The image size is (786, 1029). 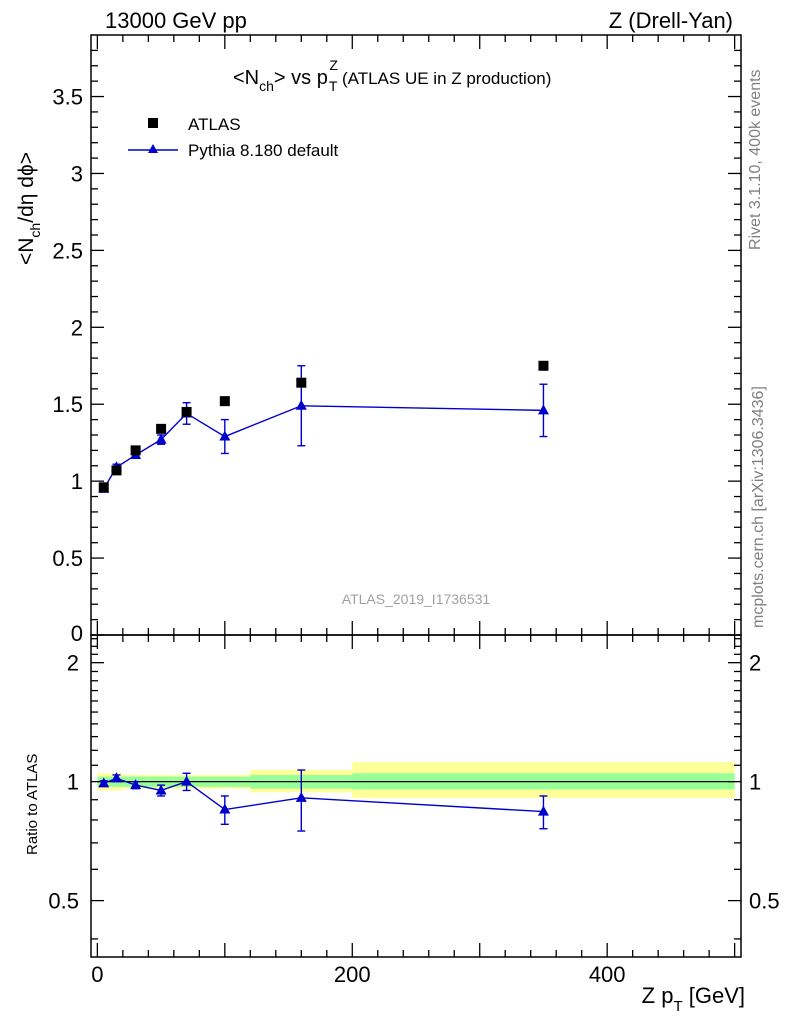 I want to click on main-ytick-label: 1.5, so click(x=67, y=404).